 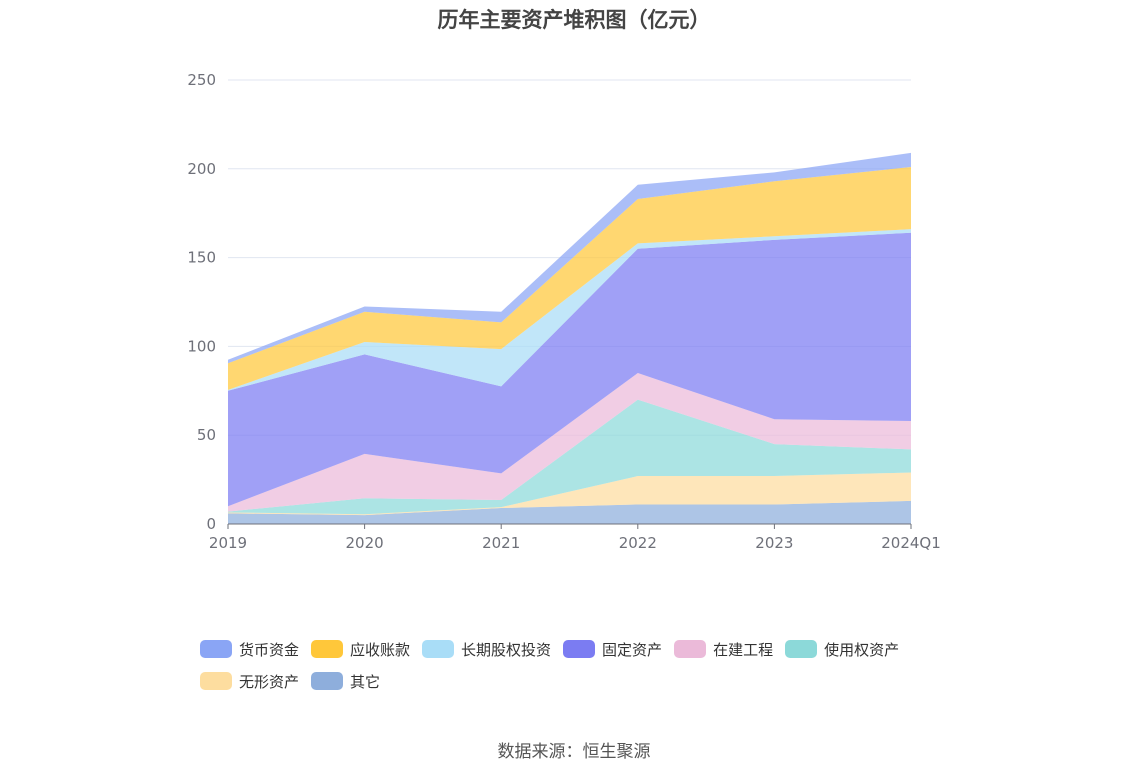 I want to click on legend-item: 使用权资产, so click(x=842, y=649).